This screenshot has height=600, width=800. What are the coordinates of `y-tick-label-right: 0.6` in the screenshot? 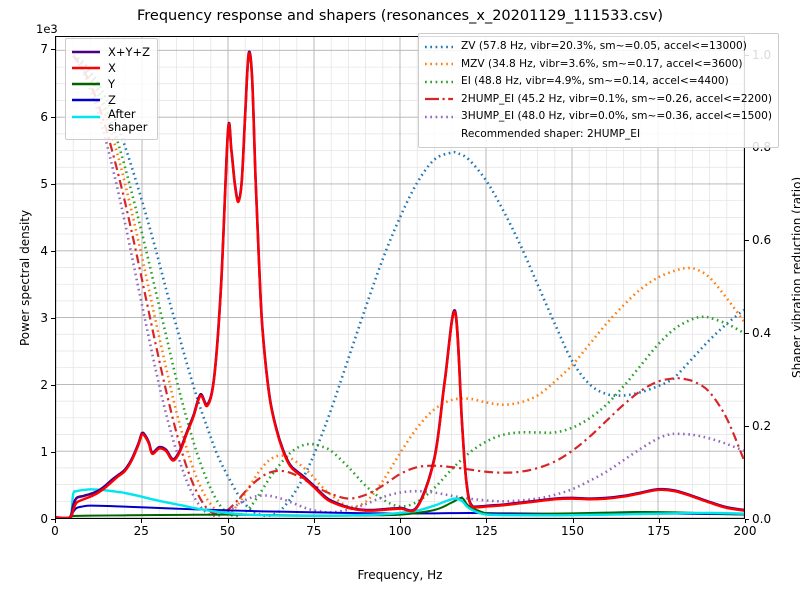 It's located at (762, 240).